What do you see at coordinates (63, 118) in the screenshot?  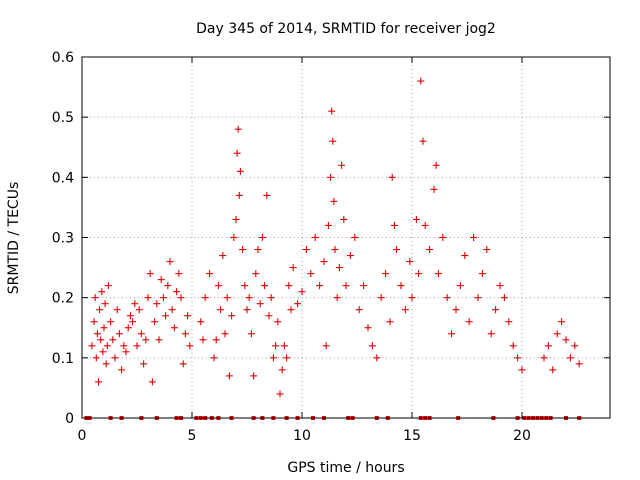 I see `y-tick-label: 0.5` at bounding box center [63, 118].